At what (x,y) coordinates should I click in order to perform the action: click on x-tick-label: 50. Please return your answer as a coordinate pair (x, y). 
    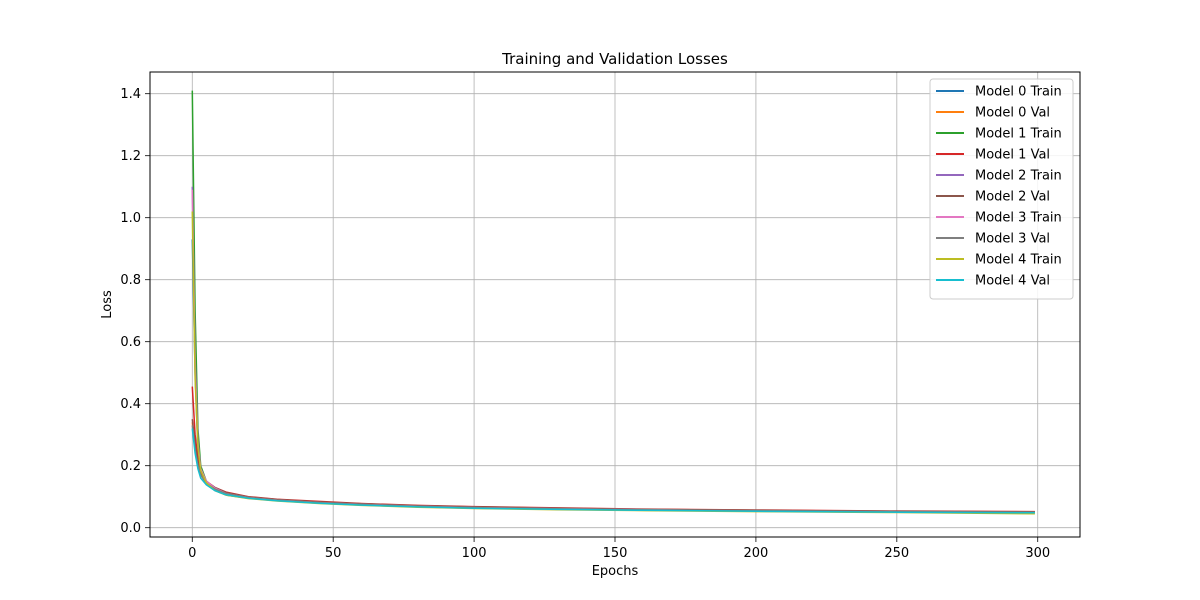
    Looking at the image, I should click on (333, 553).